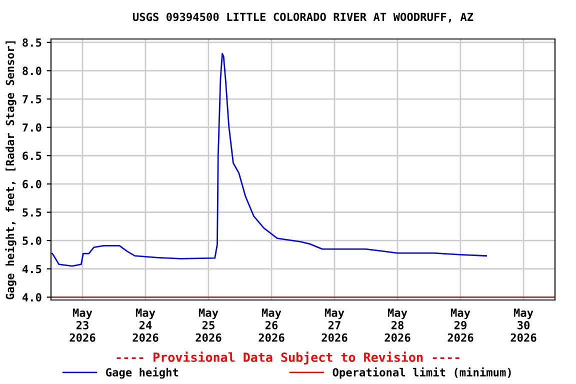 The height and width of the screenshot is (384, 576). What do you see at coordinates (335, 325) in the screenshot?
I see `x-tick-label: May 27 2026` at bounding box center [335, 325].